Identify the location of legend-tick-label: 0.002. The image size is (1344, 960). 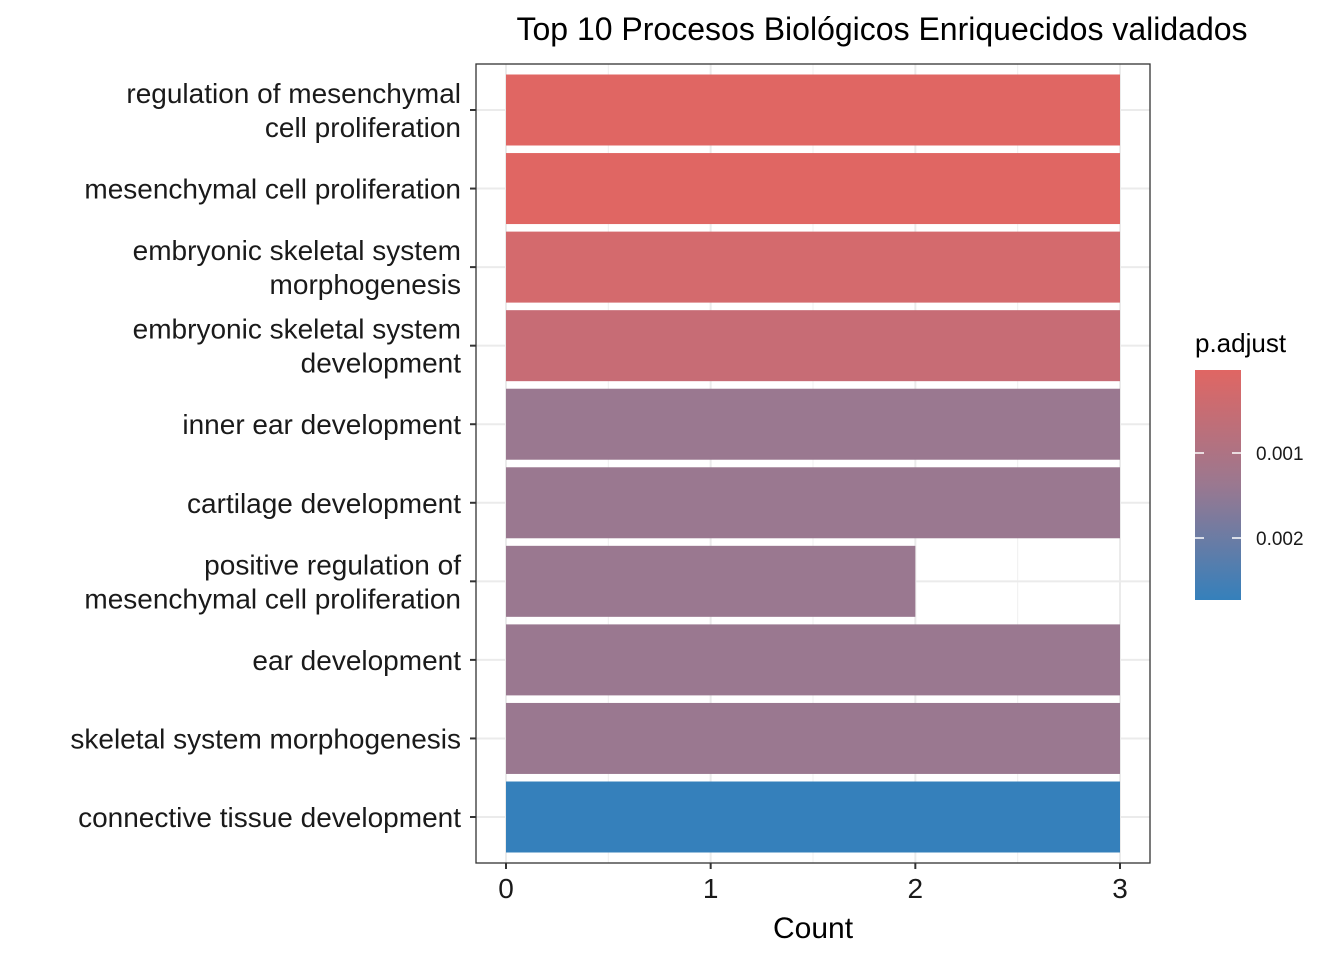
(1280, 539).